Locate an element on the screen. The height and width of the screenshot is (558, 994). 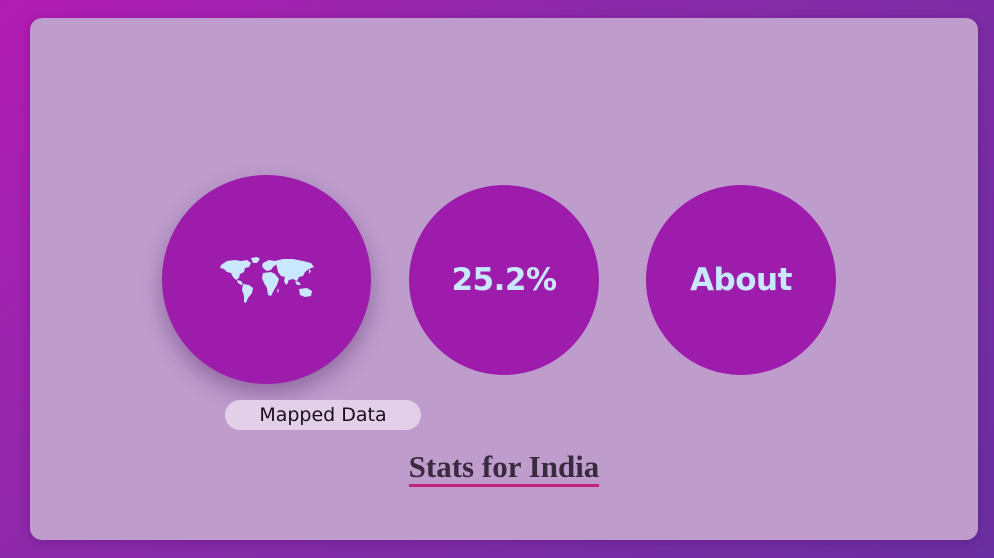
stat-button: 25.2% is located at coordinates (504, 280).